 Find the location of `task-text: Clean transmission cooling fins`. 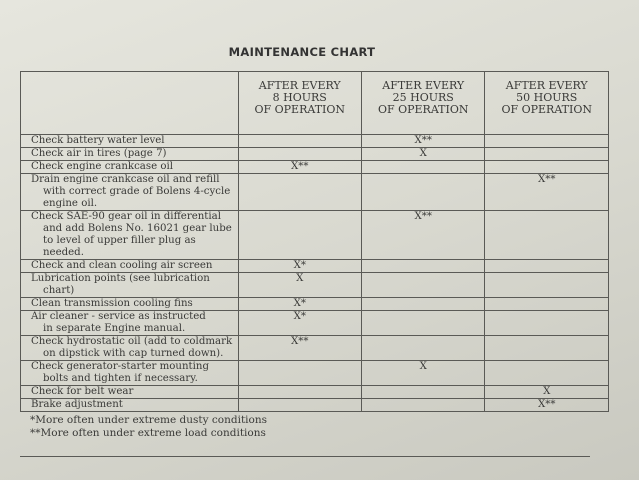

task-text: Clean transmission cooling fins is located at coordinates (112, 303).